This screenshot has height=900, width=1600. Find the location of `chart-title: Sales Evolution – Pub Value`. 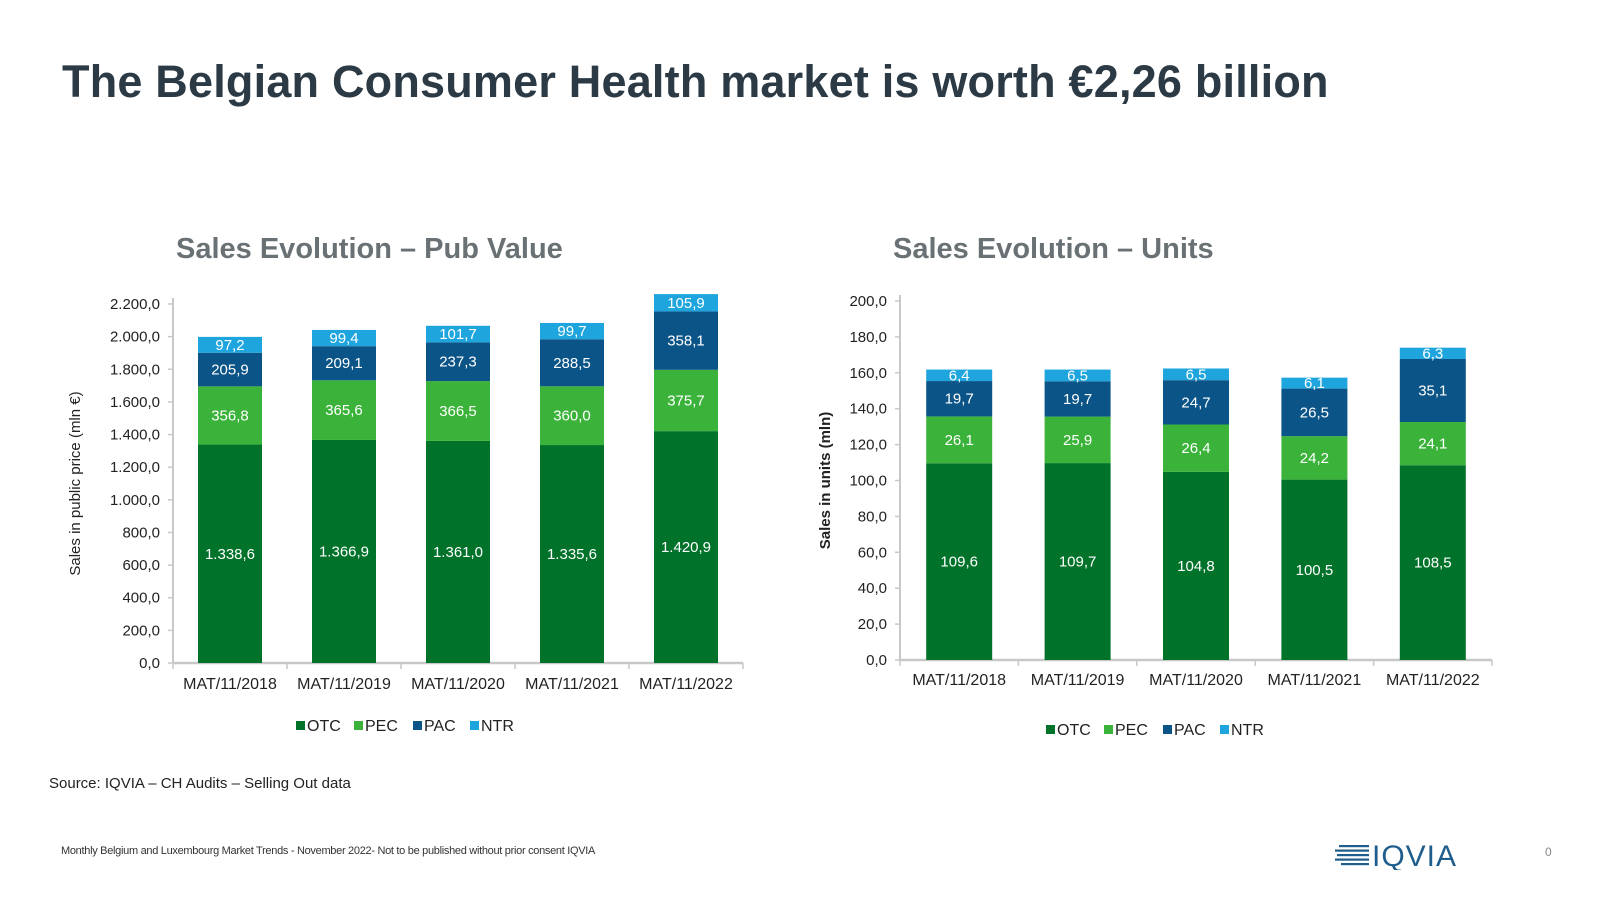

chart-title: Sales Evolution – Pub Value is located at coordinates (369, 249).